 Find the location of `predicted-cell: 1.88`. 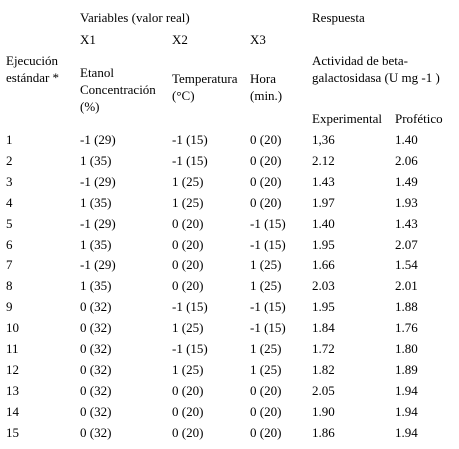

predicted-cell: 1.88 is located at coordinates (406, 307).